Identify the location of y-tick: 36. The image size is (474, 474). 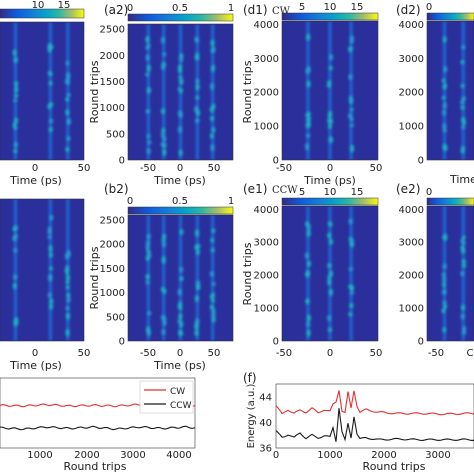
(265, 449).